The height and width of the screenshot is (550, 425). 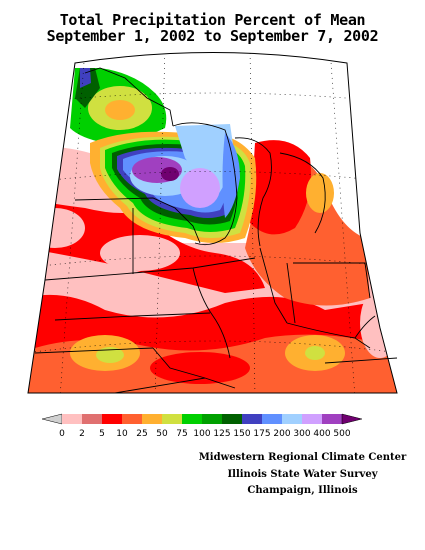 What do you see at coordinates (352, 419) in the screenshot?
I see `legend-arrow-high` at bounding box center [352, 419].